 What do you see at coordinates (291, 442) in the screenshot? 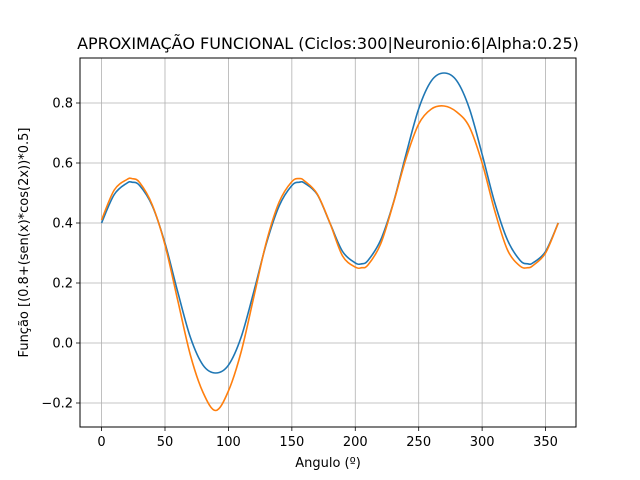
I see `x-tick-label: 150` at bounding box center [291, 442].